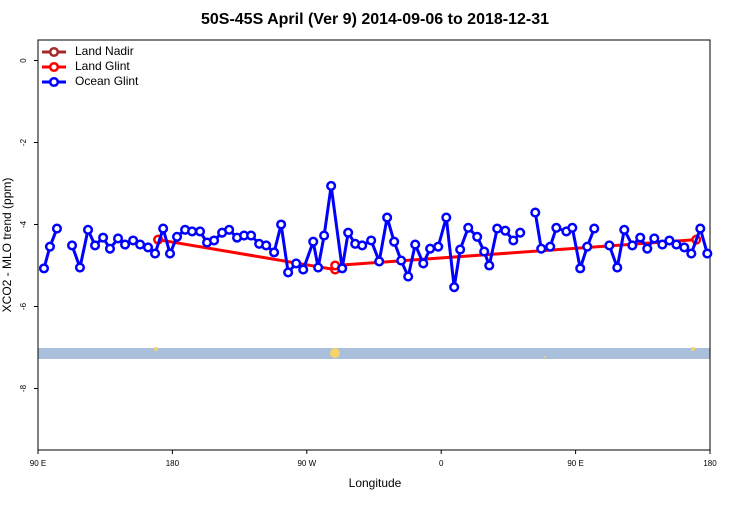 The width and height of the screenshot is (750, 505). Describe the element at coordinates (104, 51) in the screenshot. I see `legend-label: Land Nadir` at that location.